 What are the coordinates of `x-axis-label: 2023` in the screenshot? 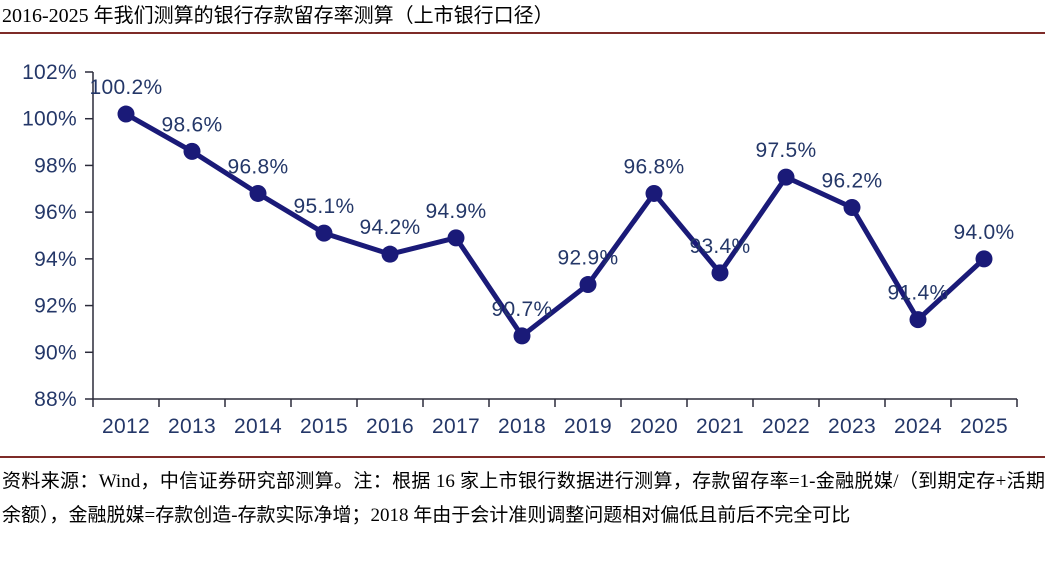 It's located at (852, 426).